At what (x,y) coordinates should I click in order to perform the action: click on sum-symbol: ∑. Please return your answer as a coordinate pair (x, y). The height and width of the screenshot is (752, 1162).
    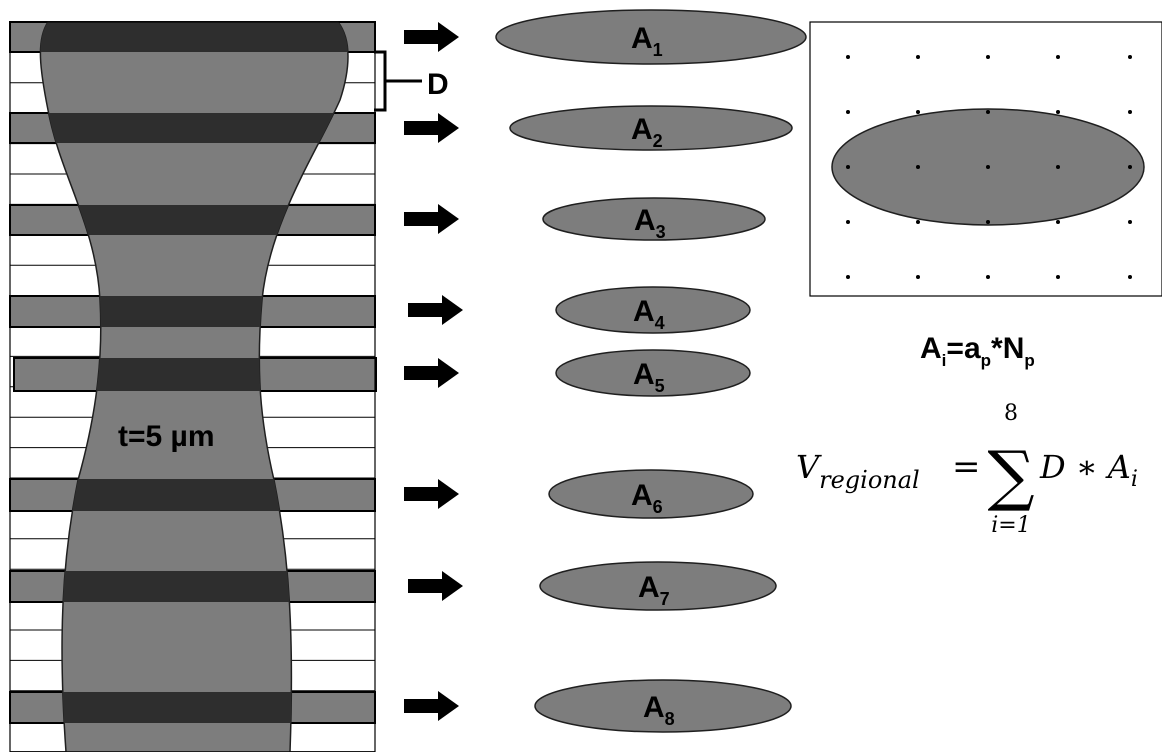
    Looking at the image, I should click on (1010, 475).